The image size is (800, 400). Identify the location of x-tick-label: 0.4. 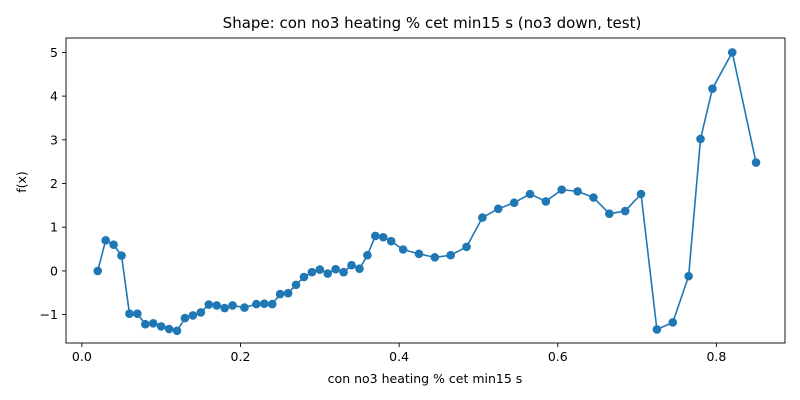
(399, 356).